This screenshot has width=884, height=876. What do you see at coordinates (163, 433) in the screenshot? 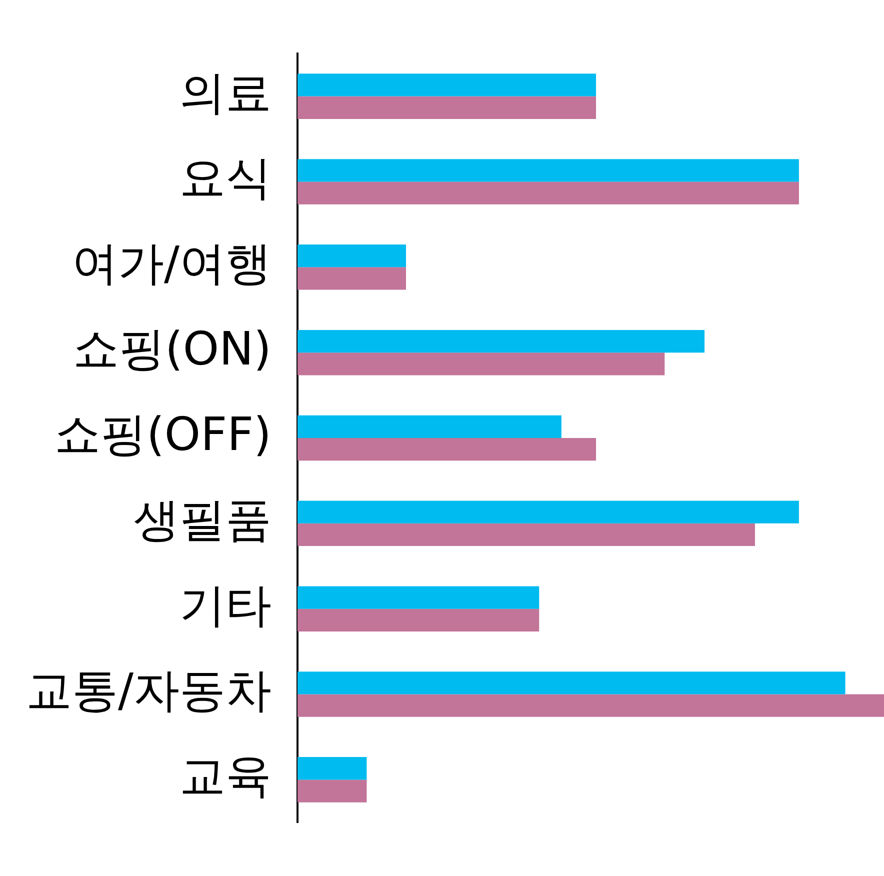
I see `y-tick-label: 쇼핑(OFF)` at bounding box center [163, 433].